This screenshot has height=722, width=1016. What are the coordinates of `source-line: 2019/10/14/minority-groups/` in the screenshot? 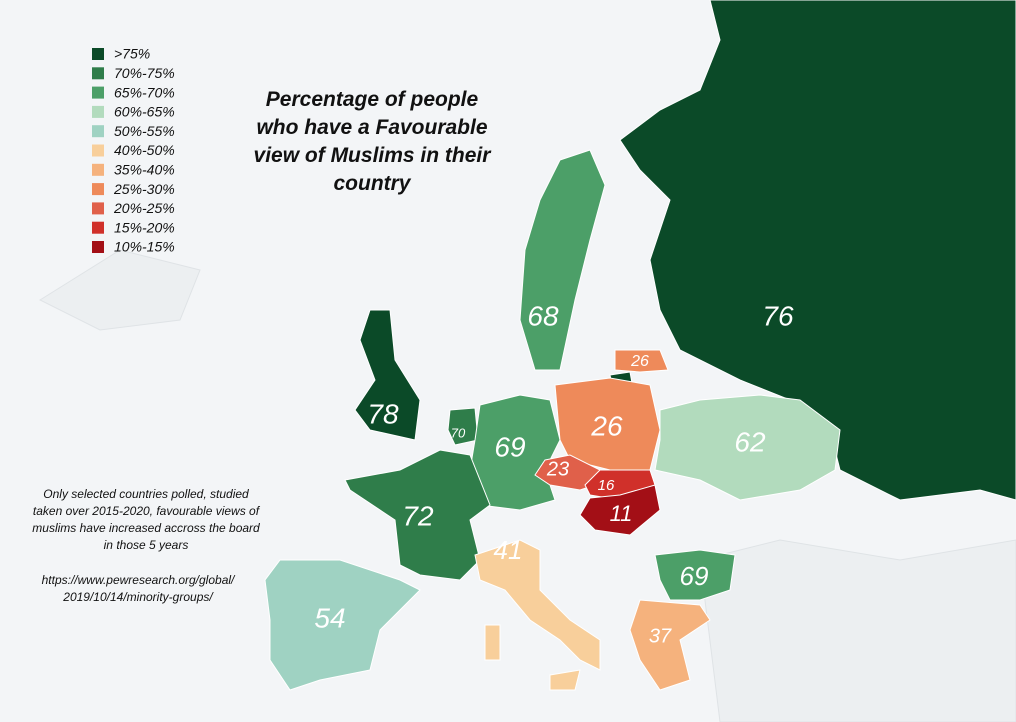 It's located at (138, 597).